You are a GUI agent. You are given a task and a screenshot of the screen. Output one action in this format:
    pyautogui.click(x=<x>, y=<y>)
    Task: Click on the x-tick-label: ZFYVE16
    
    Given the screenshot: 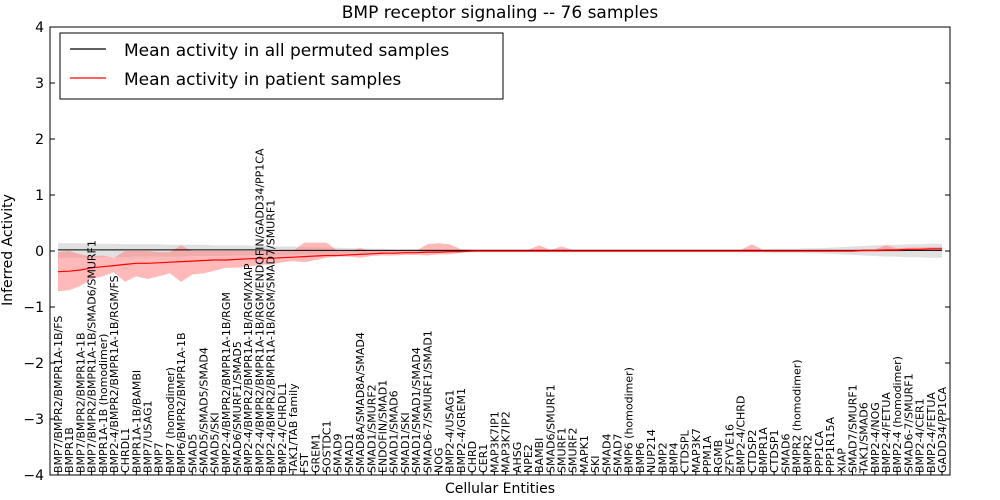 What is the action you would take?
    pyautogui.click(x=729, y=448)
    